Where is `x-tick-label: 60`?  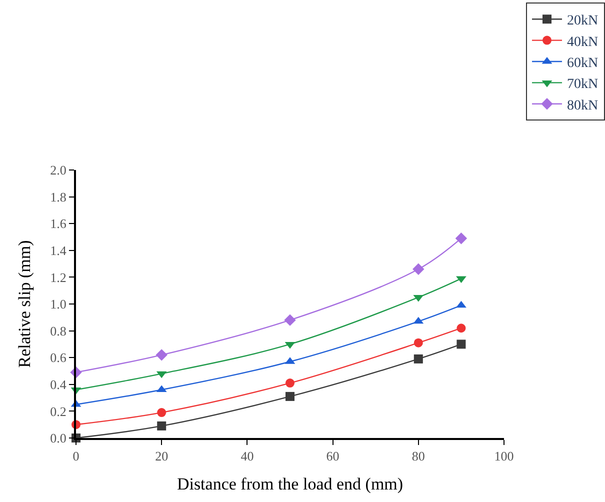
x-tick-label: 60 is located at coordinates (333, 456).